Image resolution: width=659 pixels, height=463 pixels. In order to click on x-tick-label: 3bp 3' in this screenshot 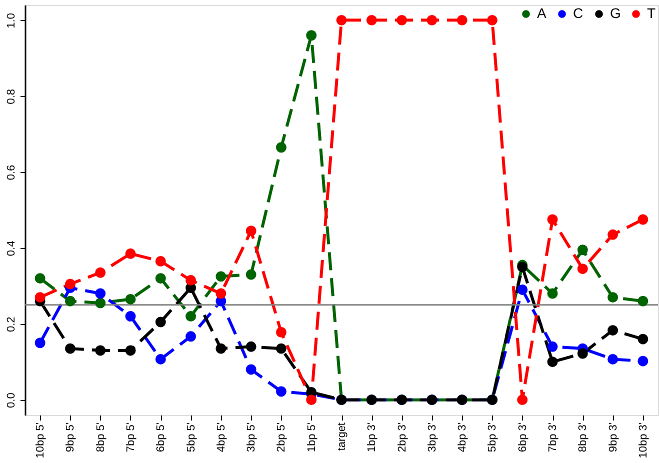, I will do `click(432, 437)`.